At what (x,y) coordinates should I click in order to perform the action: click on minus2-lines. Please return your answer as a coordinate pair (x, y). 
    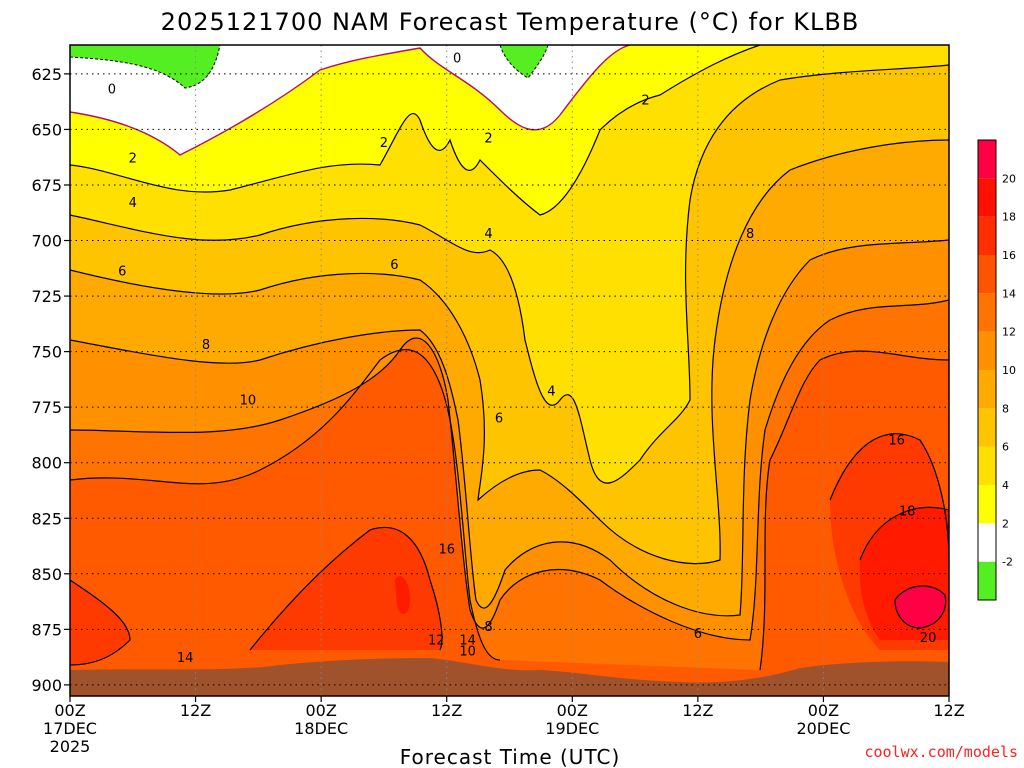
    Looking at the image, I should click on (309, 67).